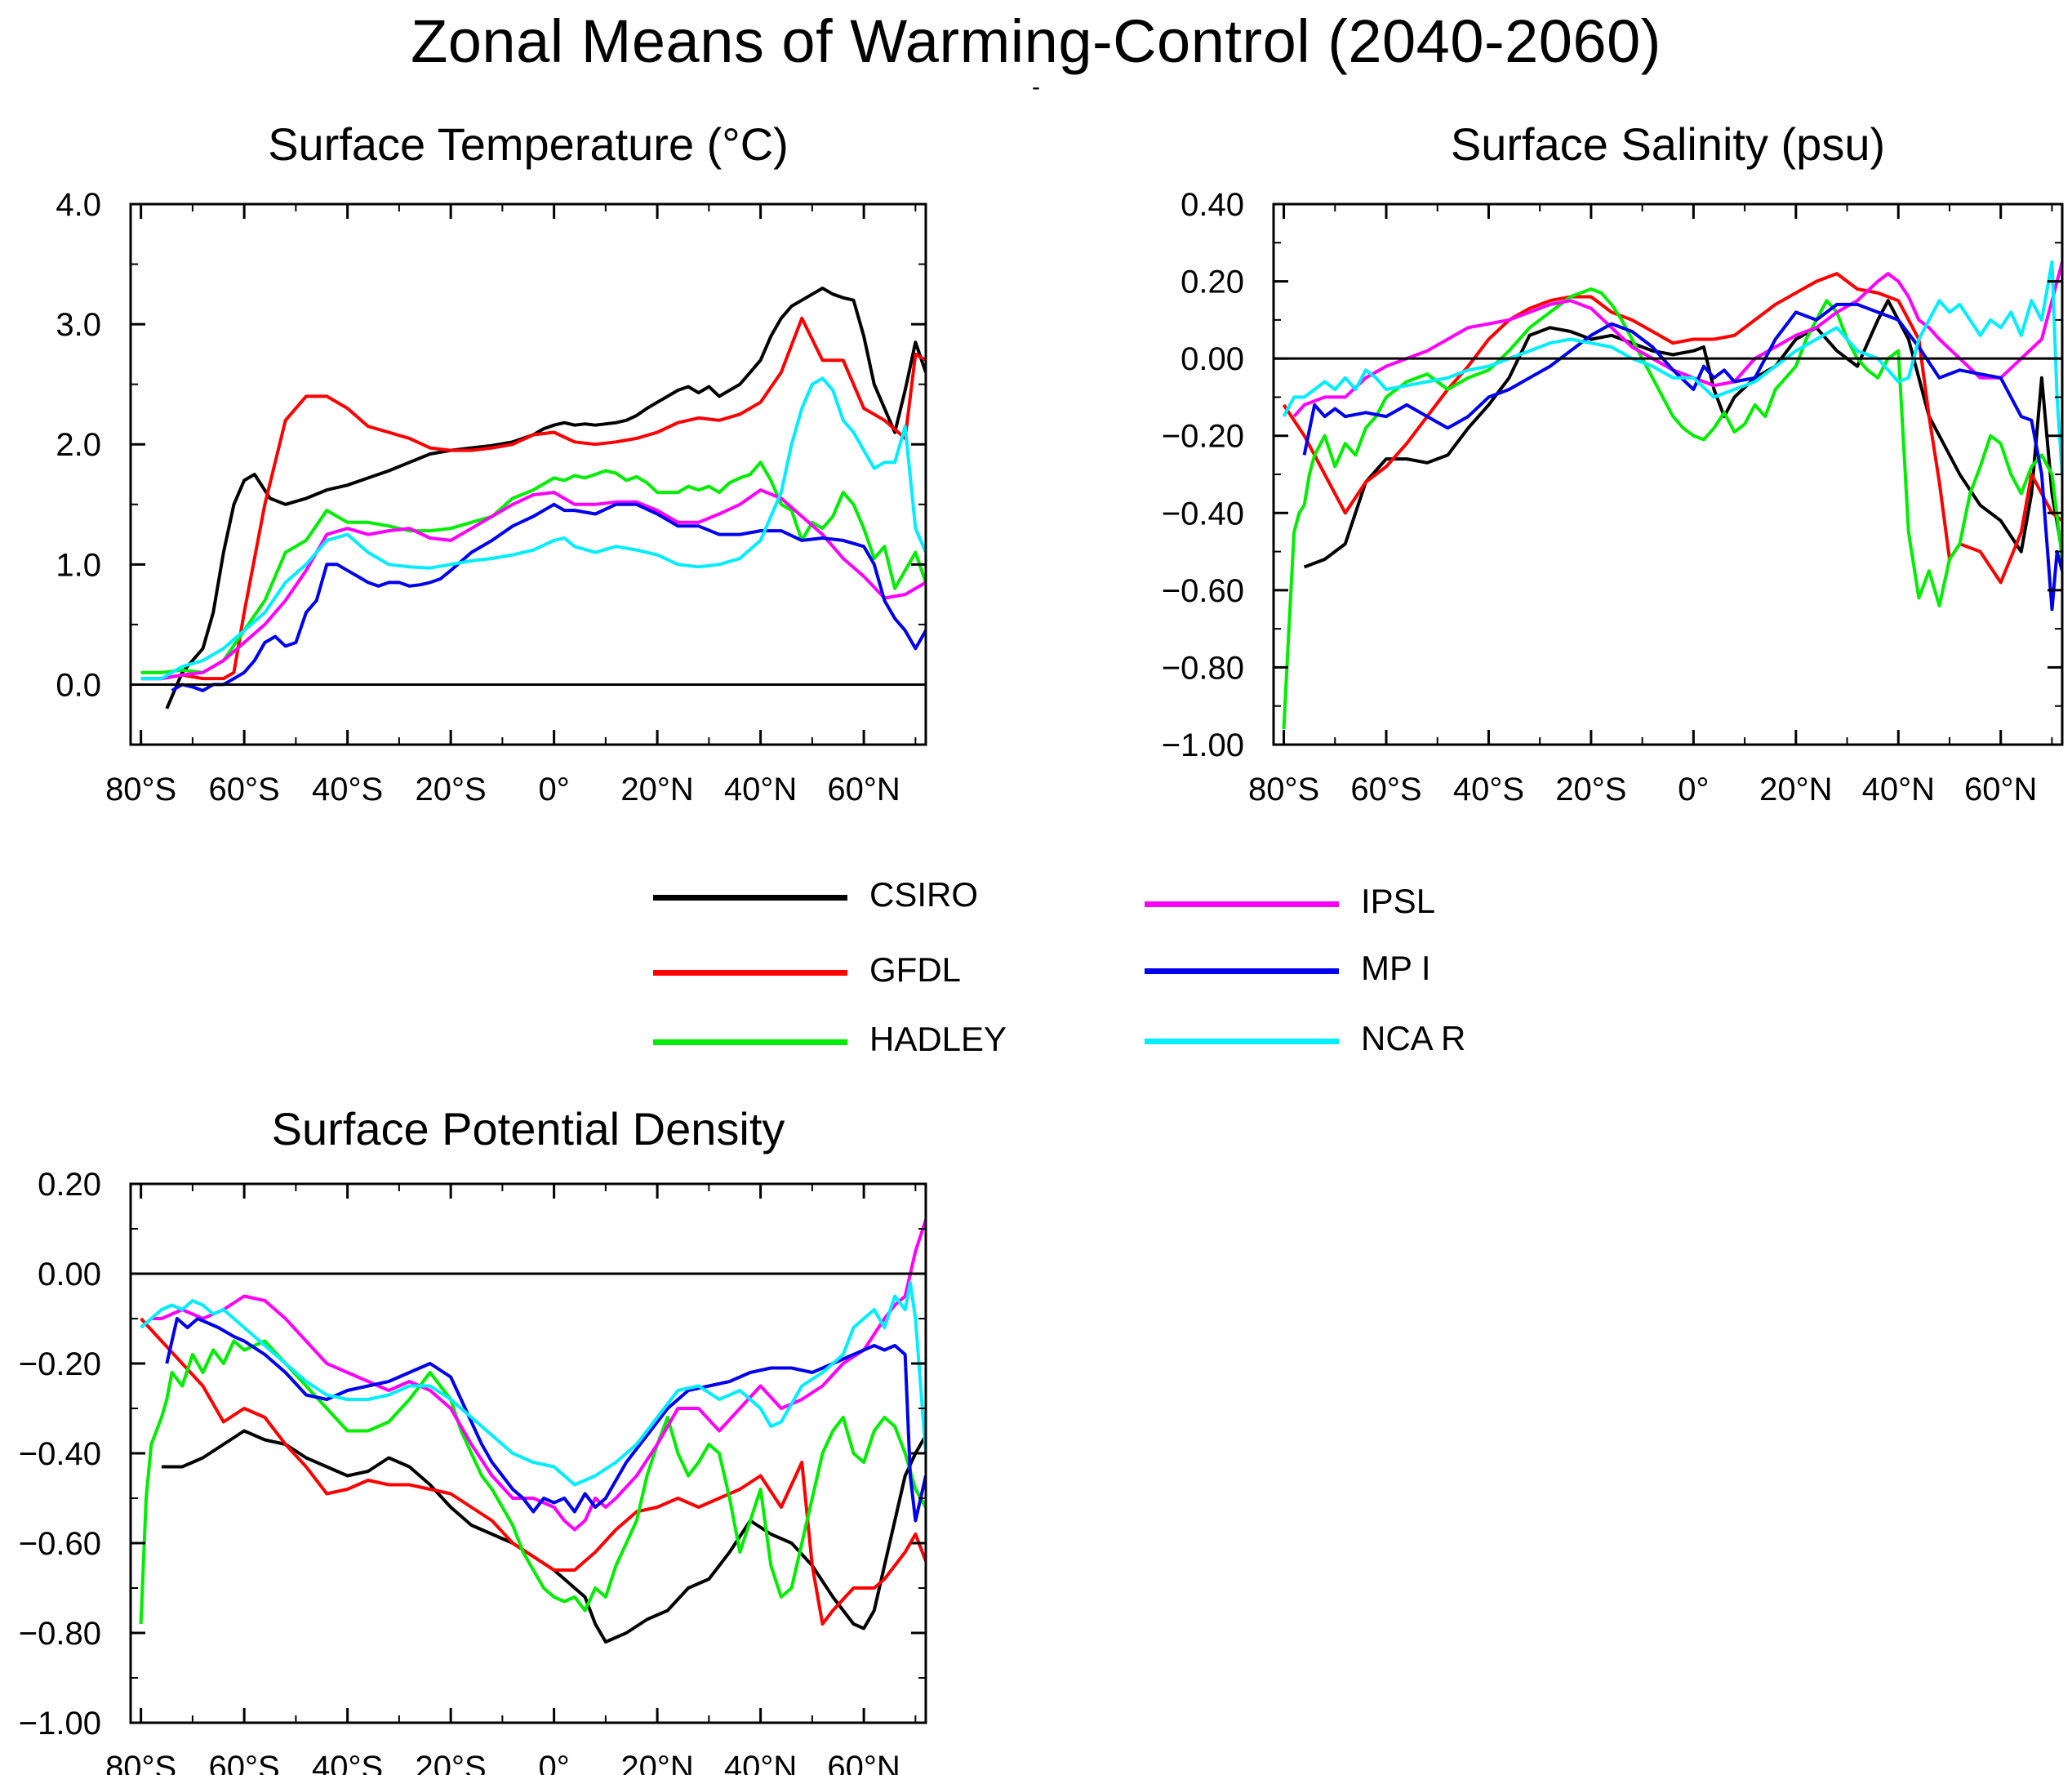 This screenshot has width=2072, height=1775. Describe the element at coordinates (750, 973) in the screenshot. I see `legend-swatch-gfdl` at that location.